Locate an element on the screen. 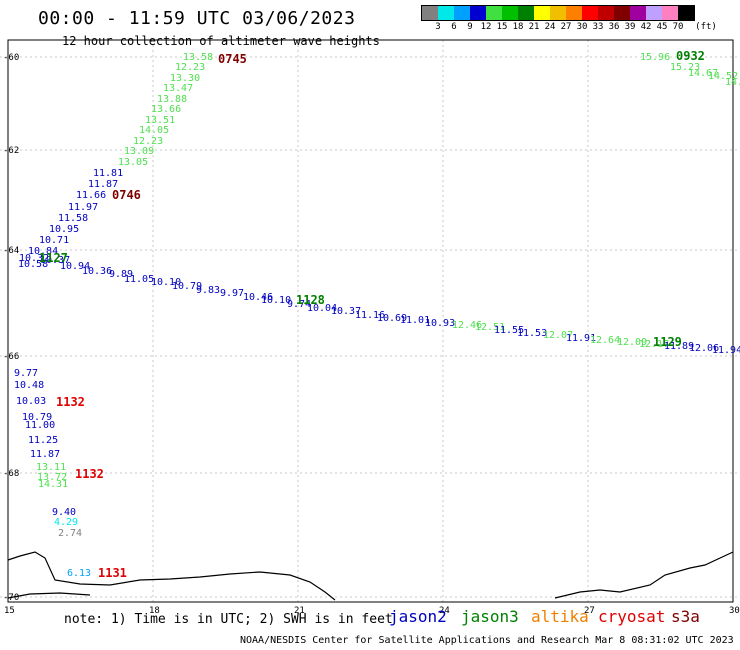  longitude-label: 15 is located at coordinates (9, 611).